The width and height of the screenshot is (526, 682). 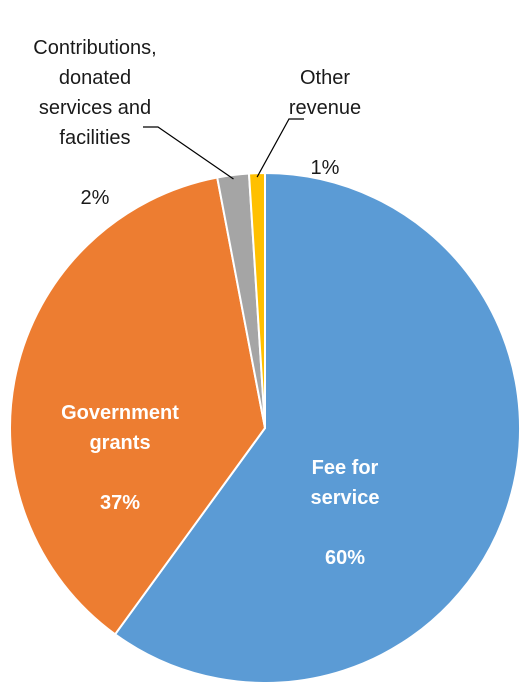 What do you see at coordinates (120, 458) in the screenshot?
I see `data-label-government-grants: Government grants 37%` at bounding box center [120, 458].